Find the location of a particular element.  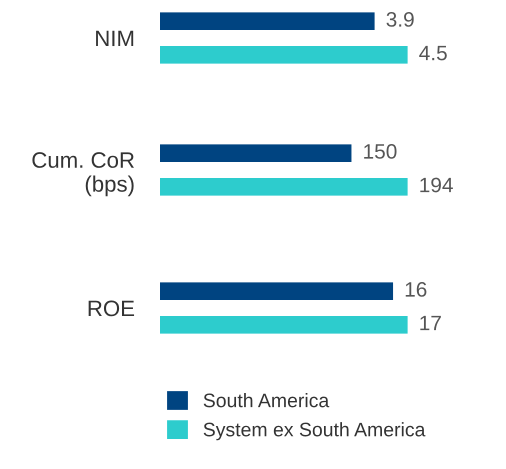

y-tick-label: NIM is located at coordinates (115, 38).